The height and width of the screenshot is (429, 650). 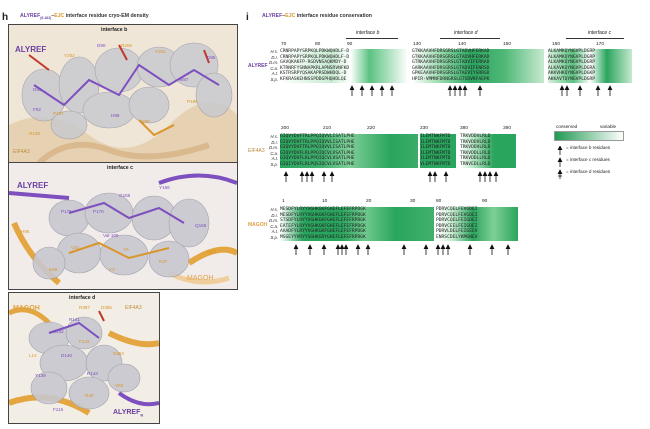 I want to click on seq-row: PDRVCQELFEIGDEI, so click(x=457, y=221).